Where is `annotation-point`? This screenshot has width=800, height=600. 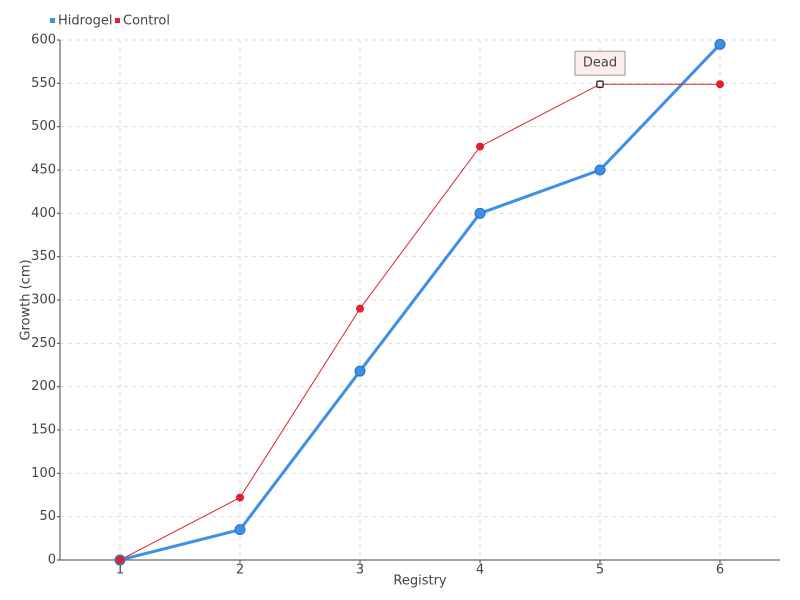 annotation-point is located at coordinates (600, 84).